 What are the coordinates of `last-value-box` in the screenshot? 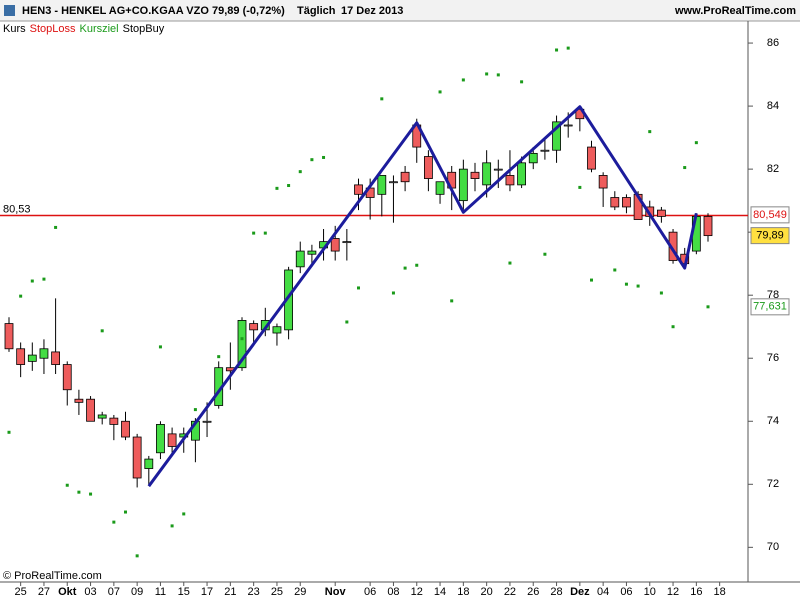 It's located at (770, 236).